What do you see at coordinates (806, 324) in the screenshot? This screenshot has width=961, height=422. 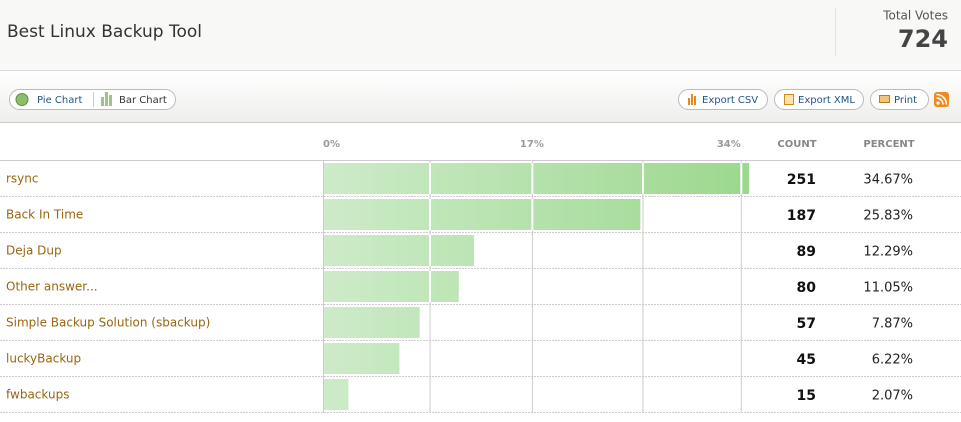 I see `vote-count: 57` at bounding box center [806, 324].